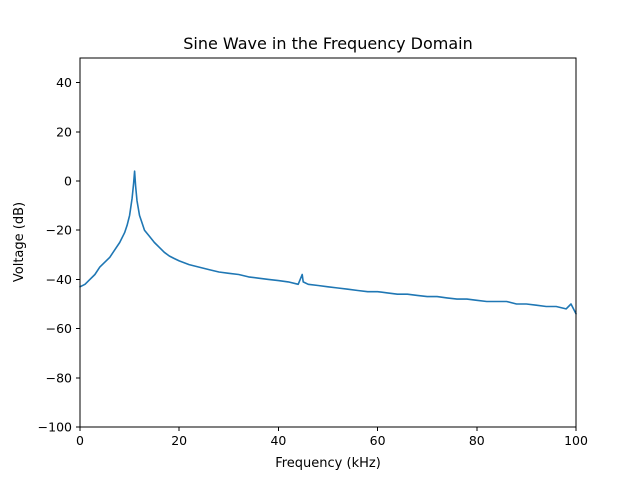  I want to click on x-axis-label: Frequency (kHz), so click(328, 463).